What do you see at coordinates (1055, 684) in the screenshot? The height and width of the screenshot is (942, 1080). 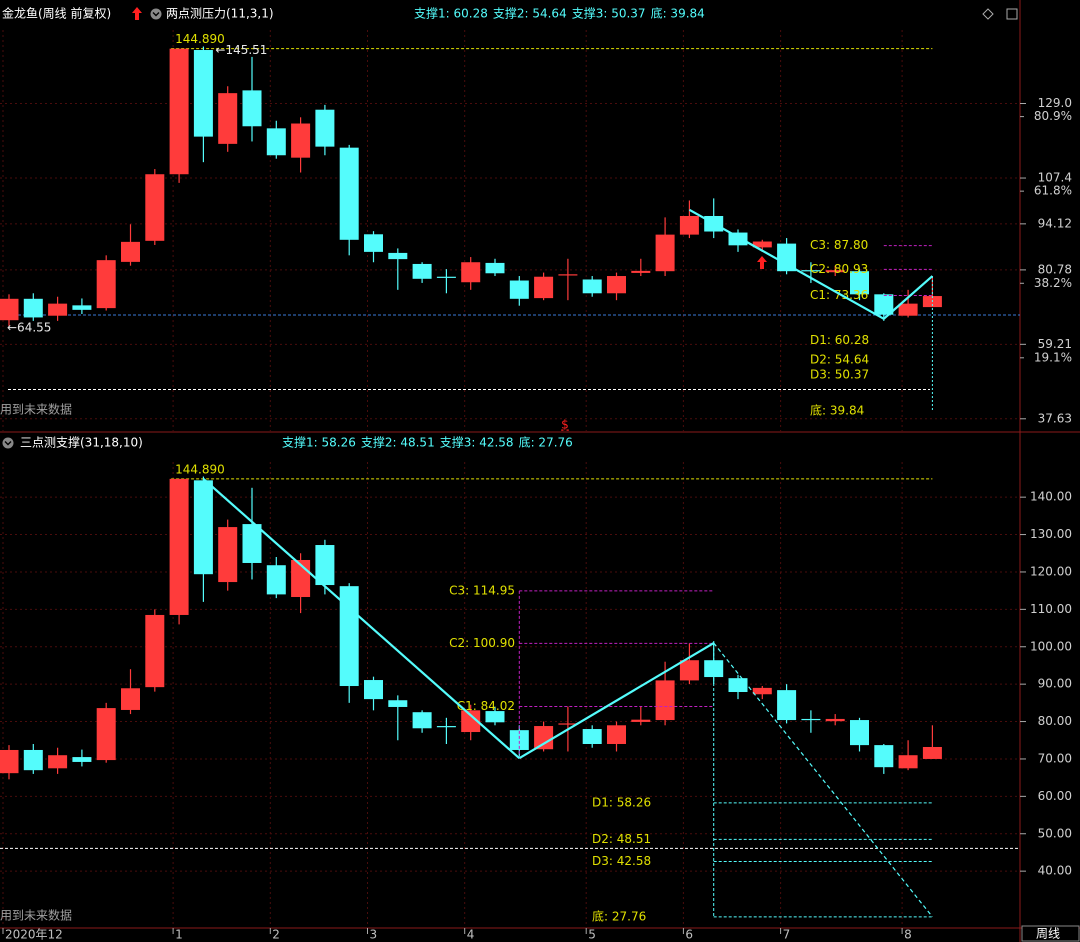 I see `y-tick-label: 90.00` at bounding box center [1055, 684].